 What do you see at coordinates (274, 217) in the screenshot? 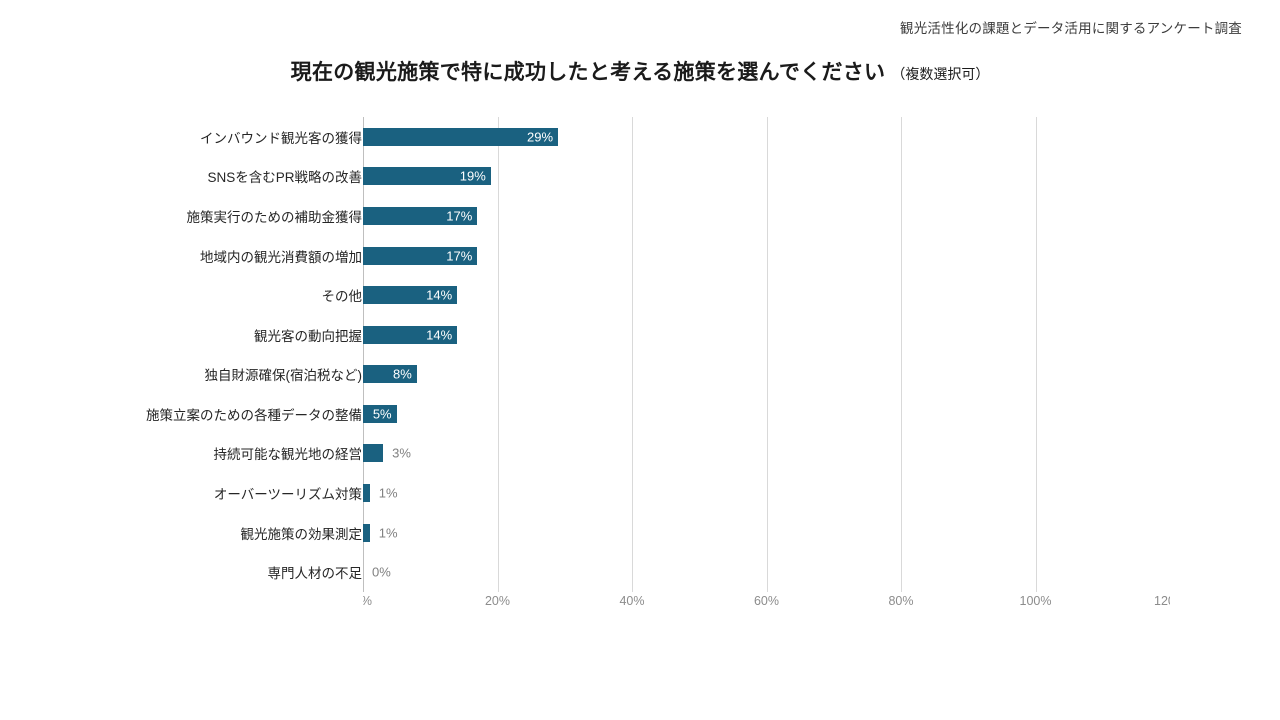
I see `category-label: 施策実行のための補助金獲得` at bounding box center [274, 217].